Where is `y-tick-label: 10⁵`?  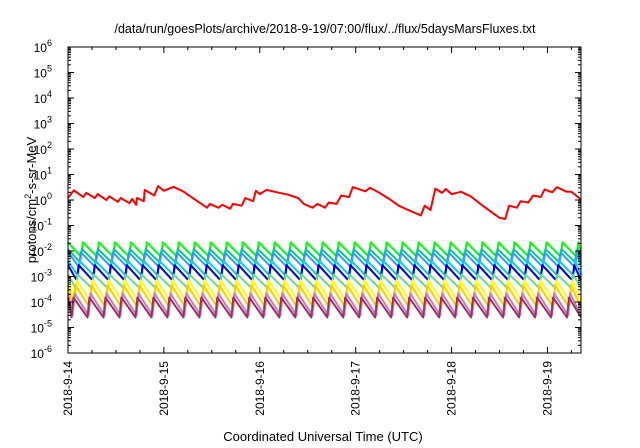 y-tick-label: 10⁵ is located at coordinates (43, 72).